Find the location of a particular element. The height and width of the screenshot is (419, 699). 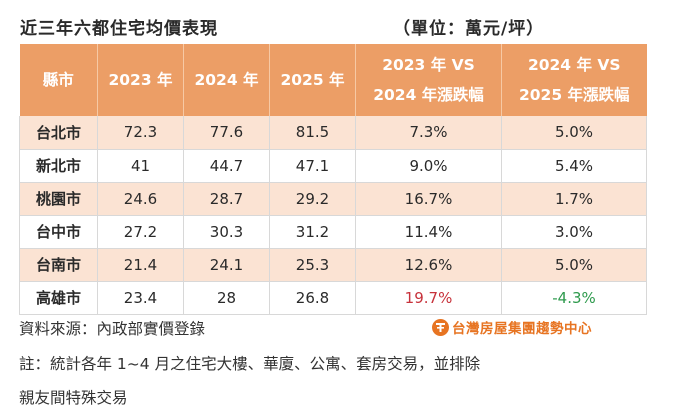

change-2023-2024-cell-highlight: 19.7% is located at coordinates (428, 298).